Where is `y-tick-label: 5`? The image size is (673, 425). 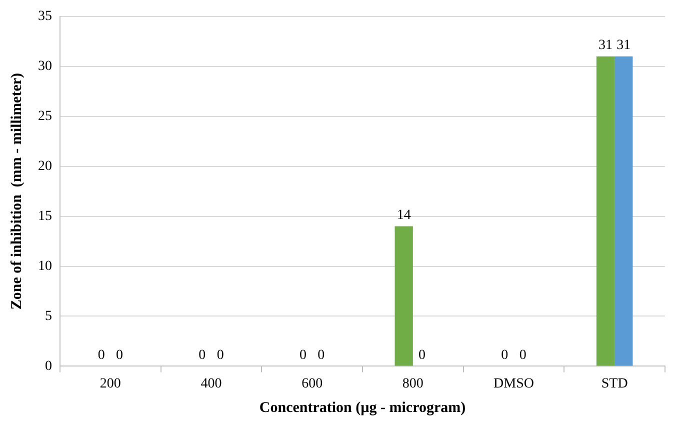
y-tick-label: 5 is located at coordinates (48, 316).